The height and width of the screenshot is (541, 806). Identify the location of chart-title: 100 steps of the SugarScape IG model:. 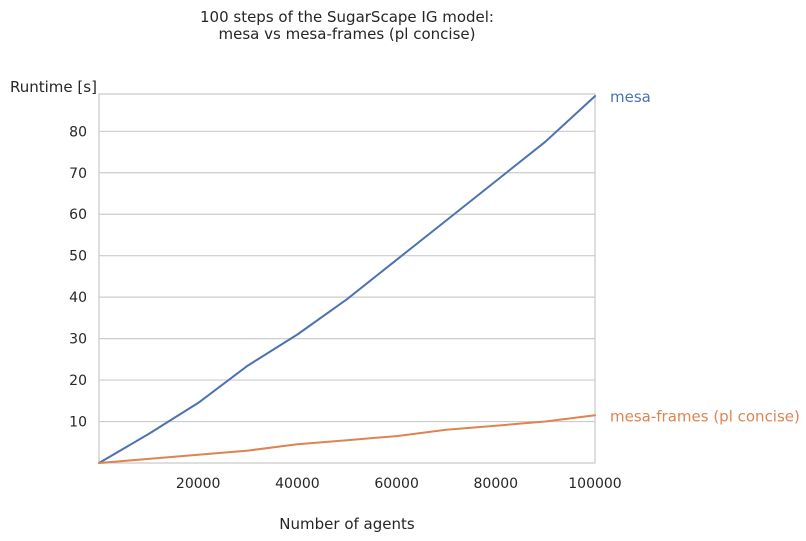
(347, 17).